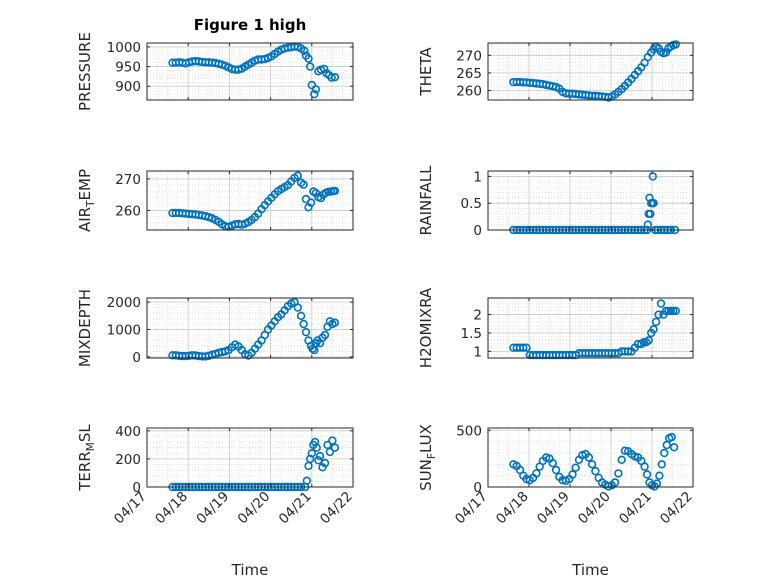 The height and width of the screenshot is (583, 778). Describe the element at coordinates (426, 72) in the screenshot. I see `y-axis-label: THETA` at that location.